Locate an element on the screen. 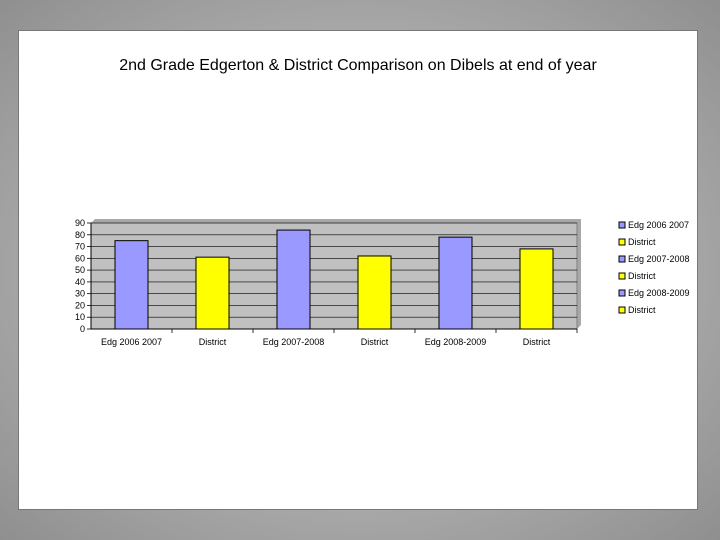  y-tick-label: 20 is located at coordinates (80, 305).